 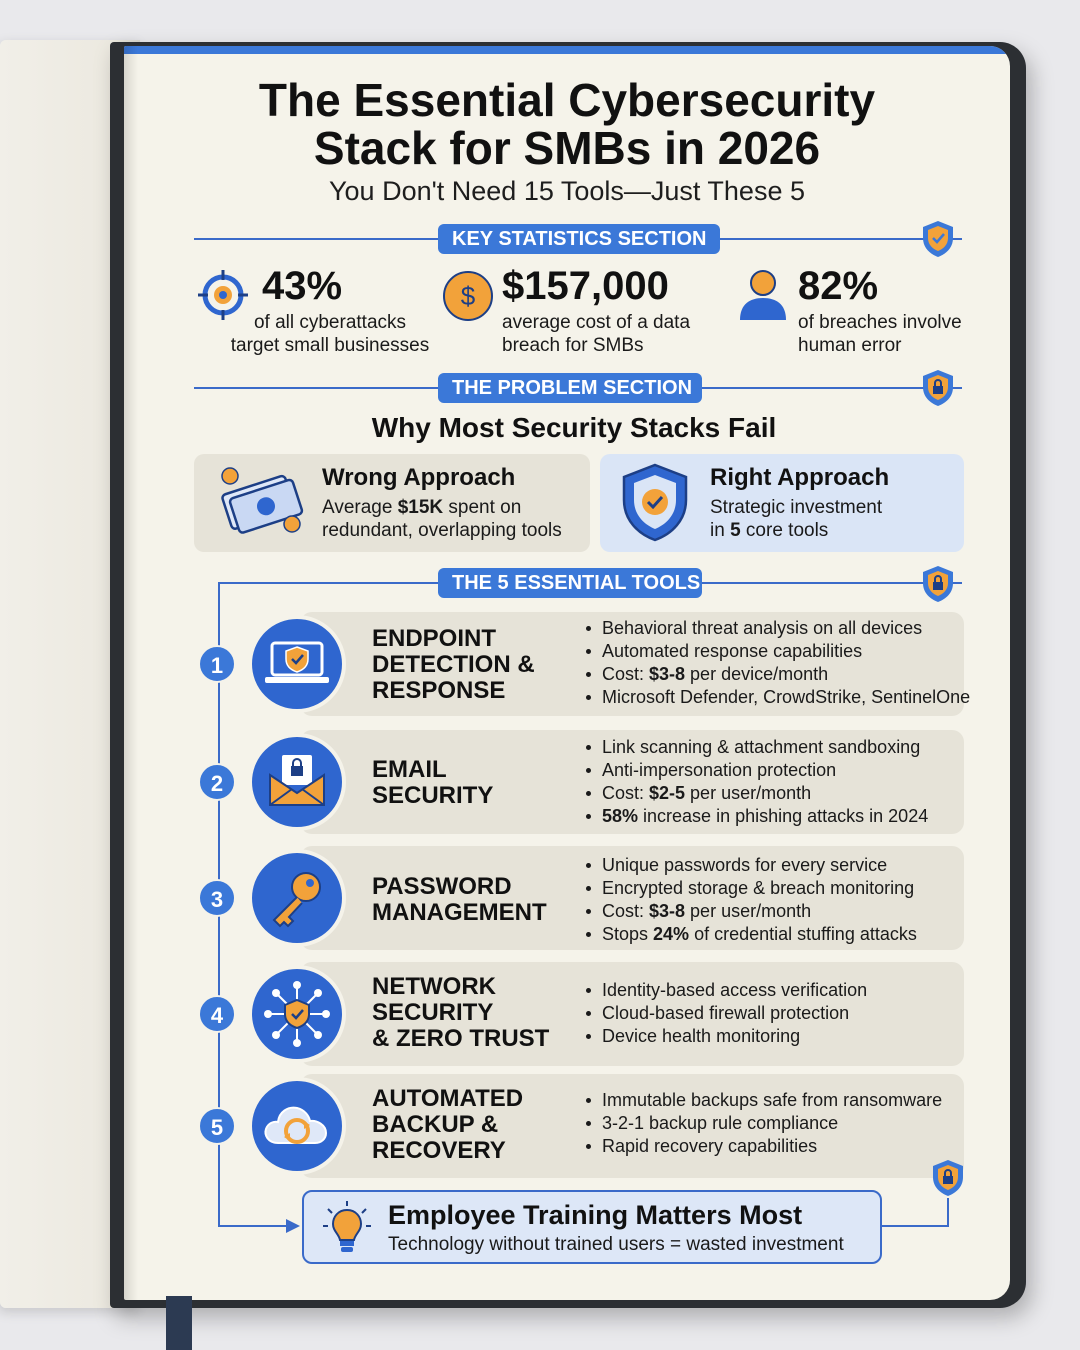 I want to click on tool-card-network, so click(x=632, y=1014).